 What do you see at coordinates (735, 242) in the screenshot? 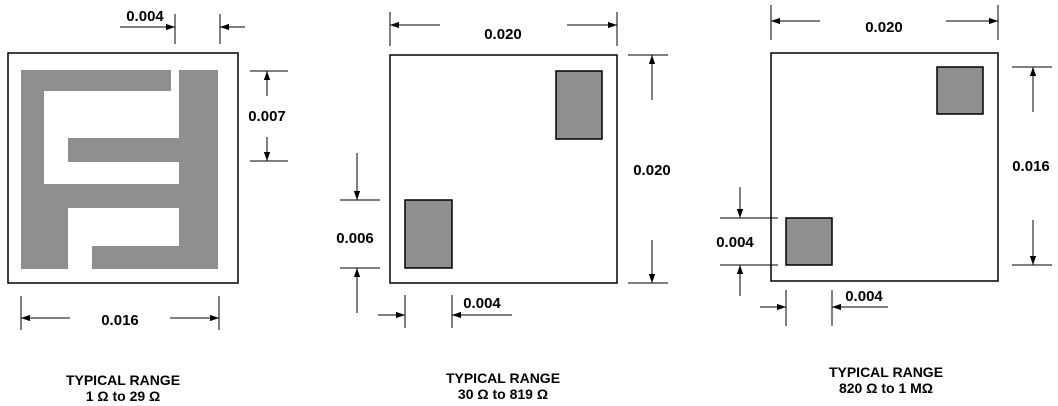
I see `dim-left-label: 0.004` at bounding box center [735, 242].